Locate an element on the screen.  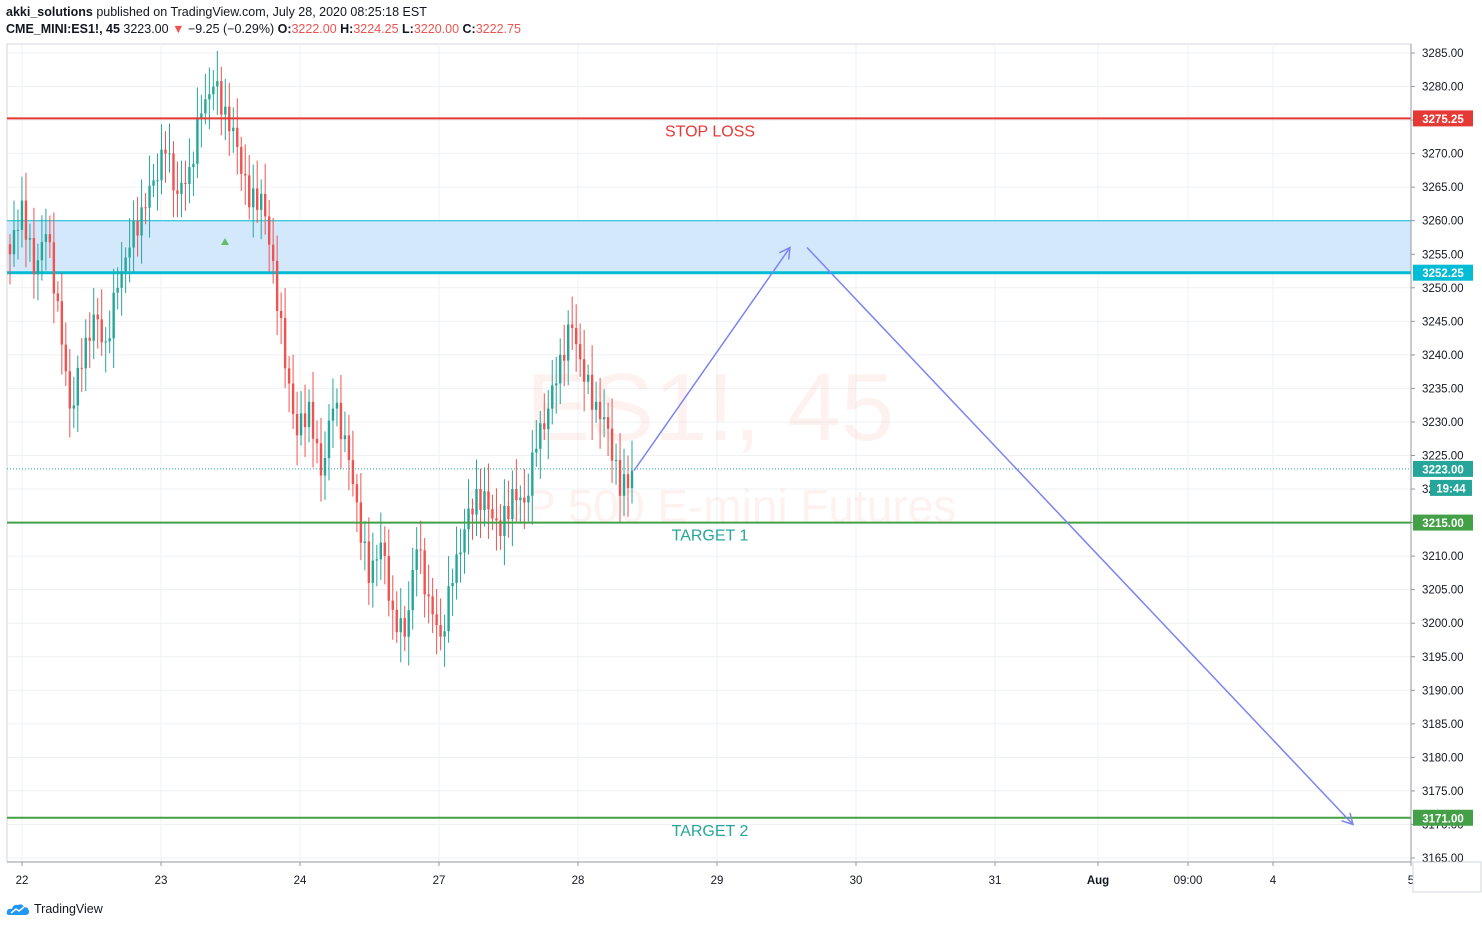
stop-loss-badge-text: 3275.25 is located at coordinates (1443, 120).